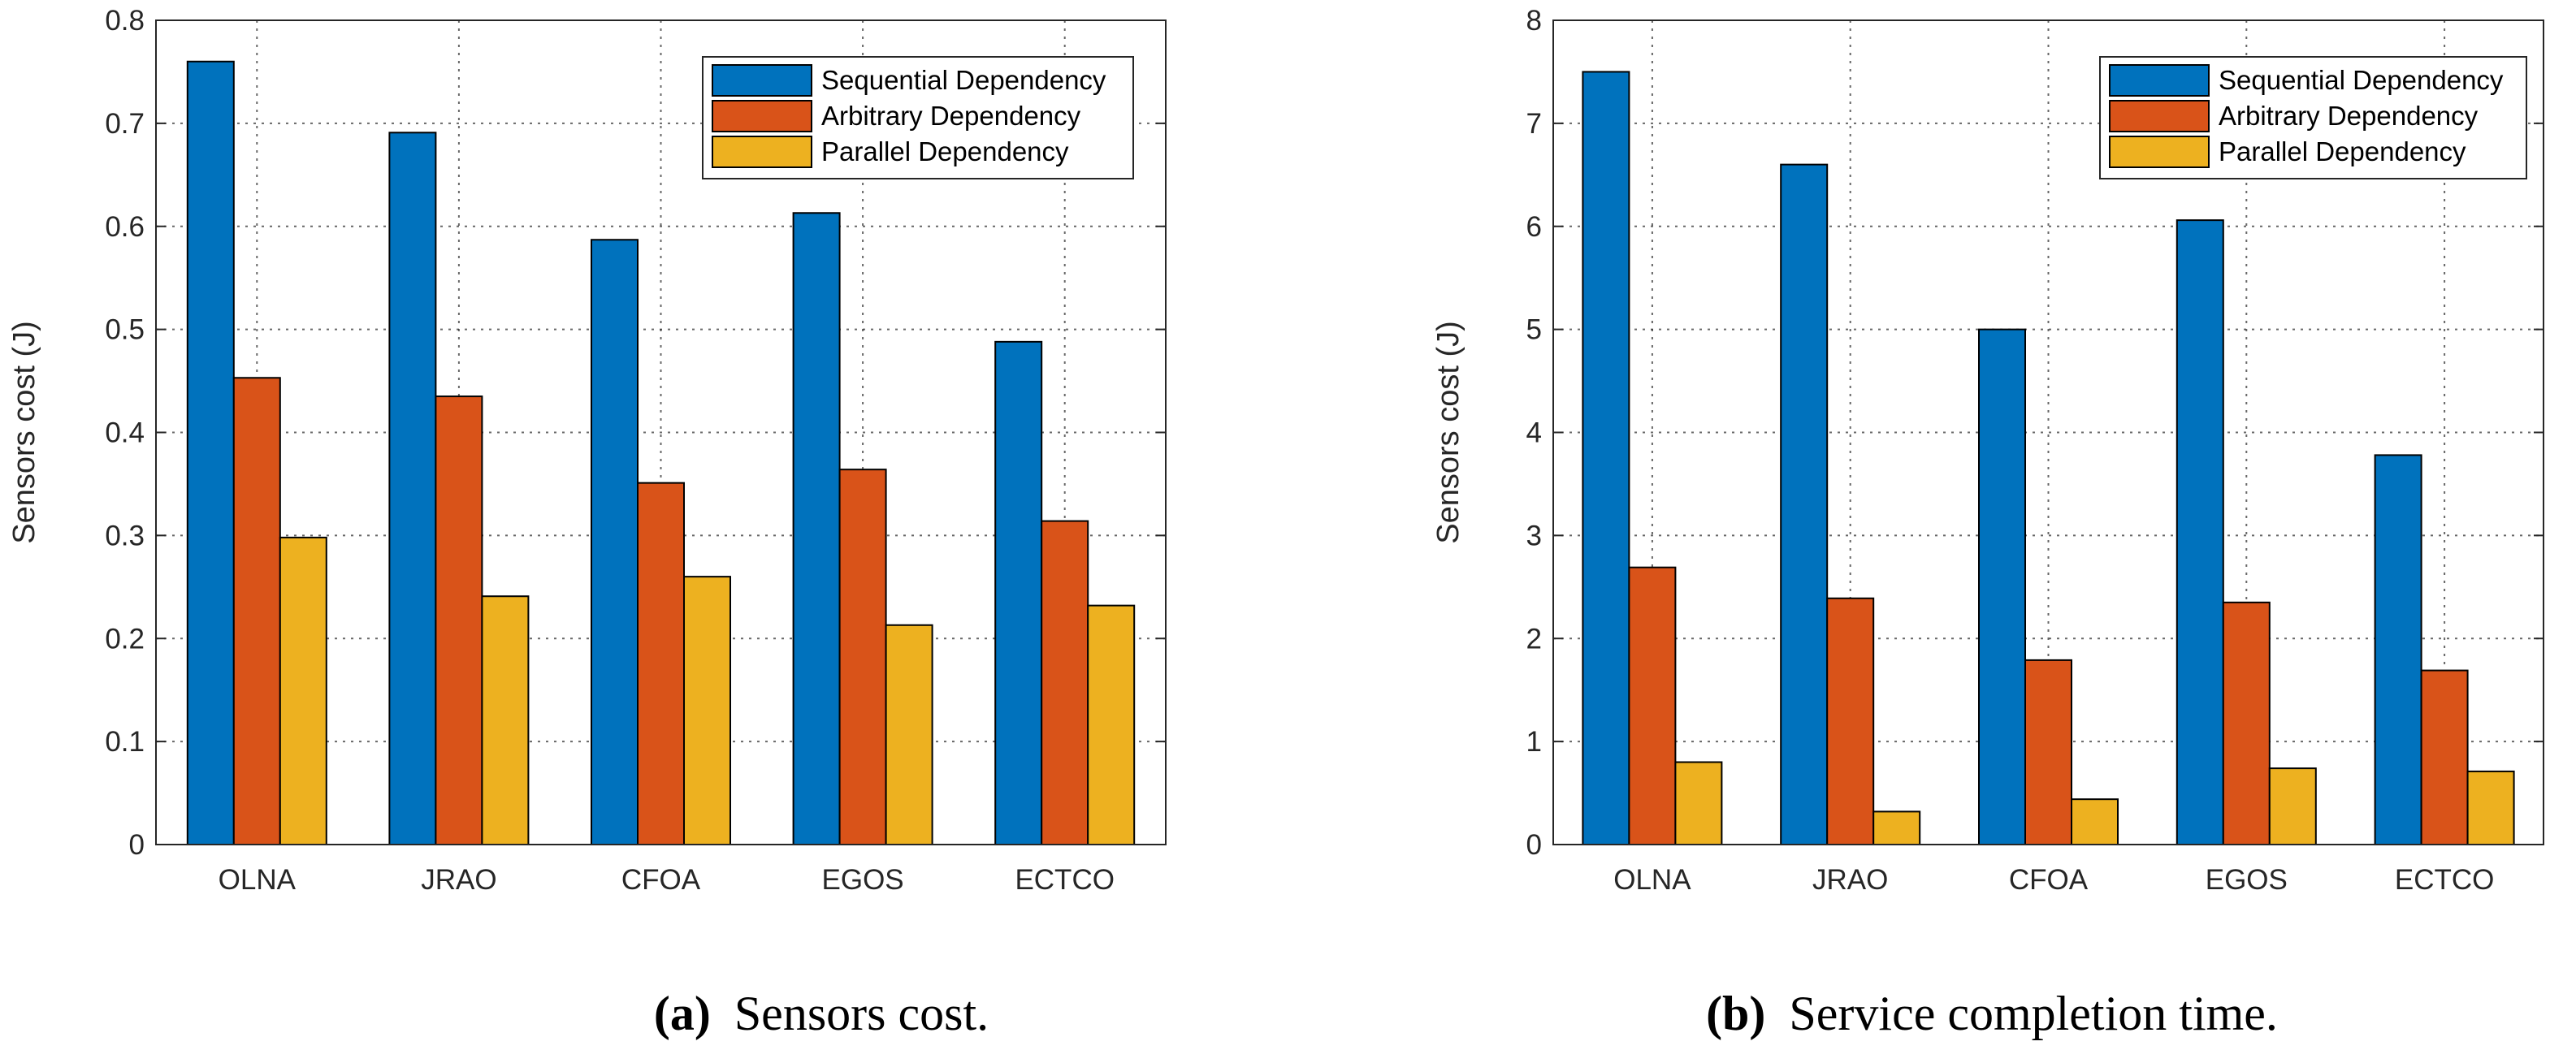  I want to click on panel-b-bar-arbitrary-olna, so click(1652, 705).